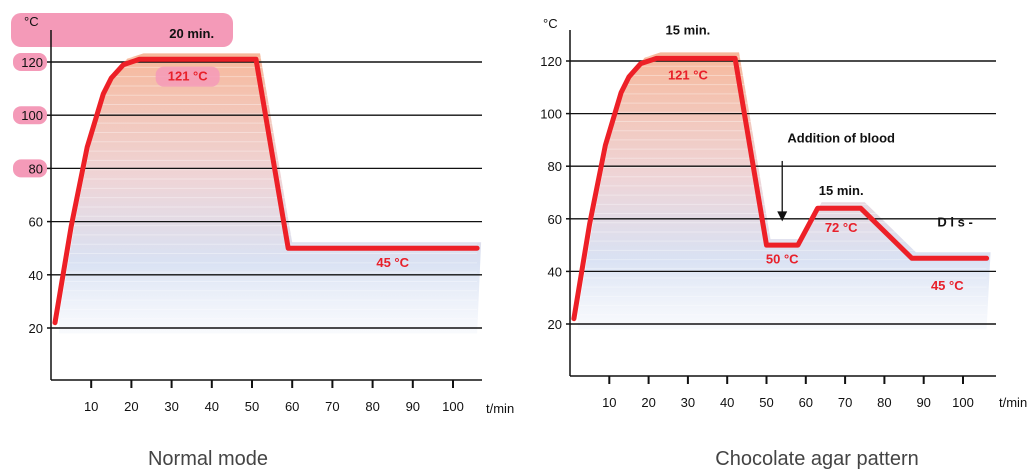  Describe the element at coordinates (841, 227) in the screenshot. I see `chart-annotation: 72 °C` at that location.